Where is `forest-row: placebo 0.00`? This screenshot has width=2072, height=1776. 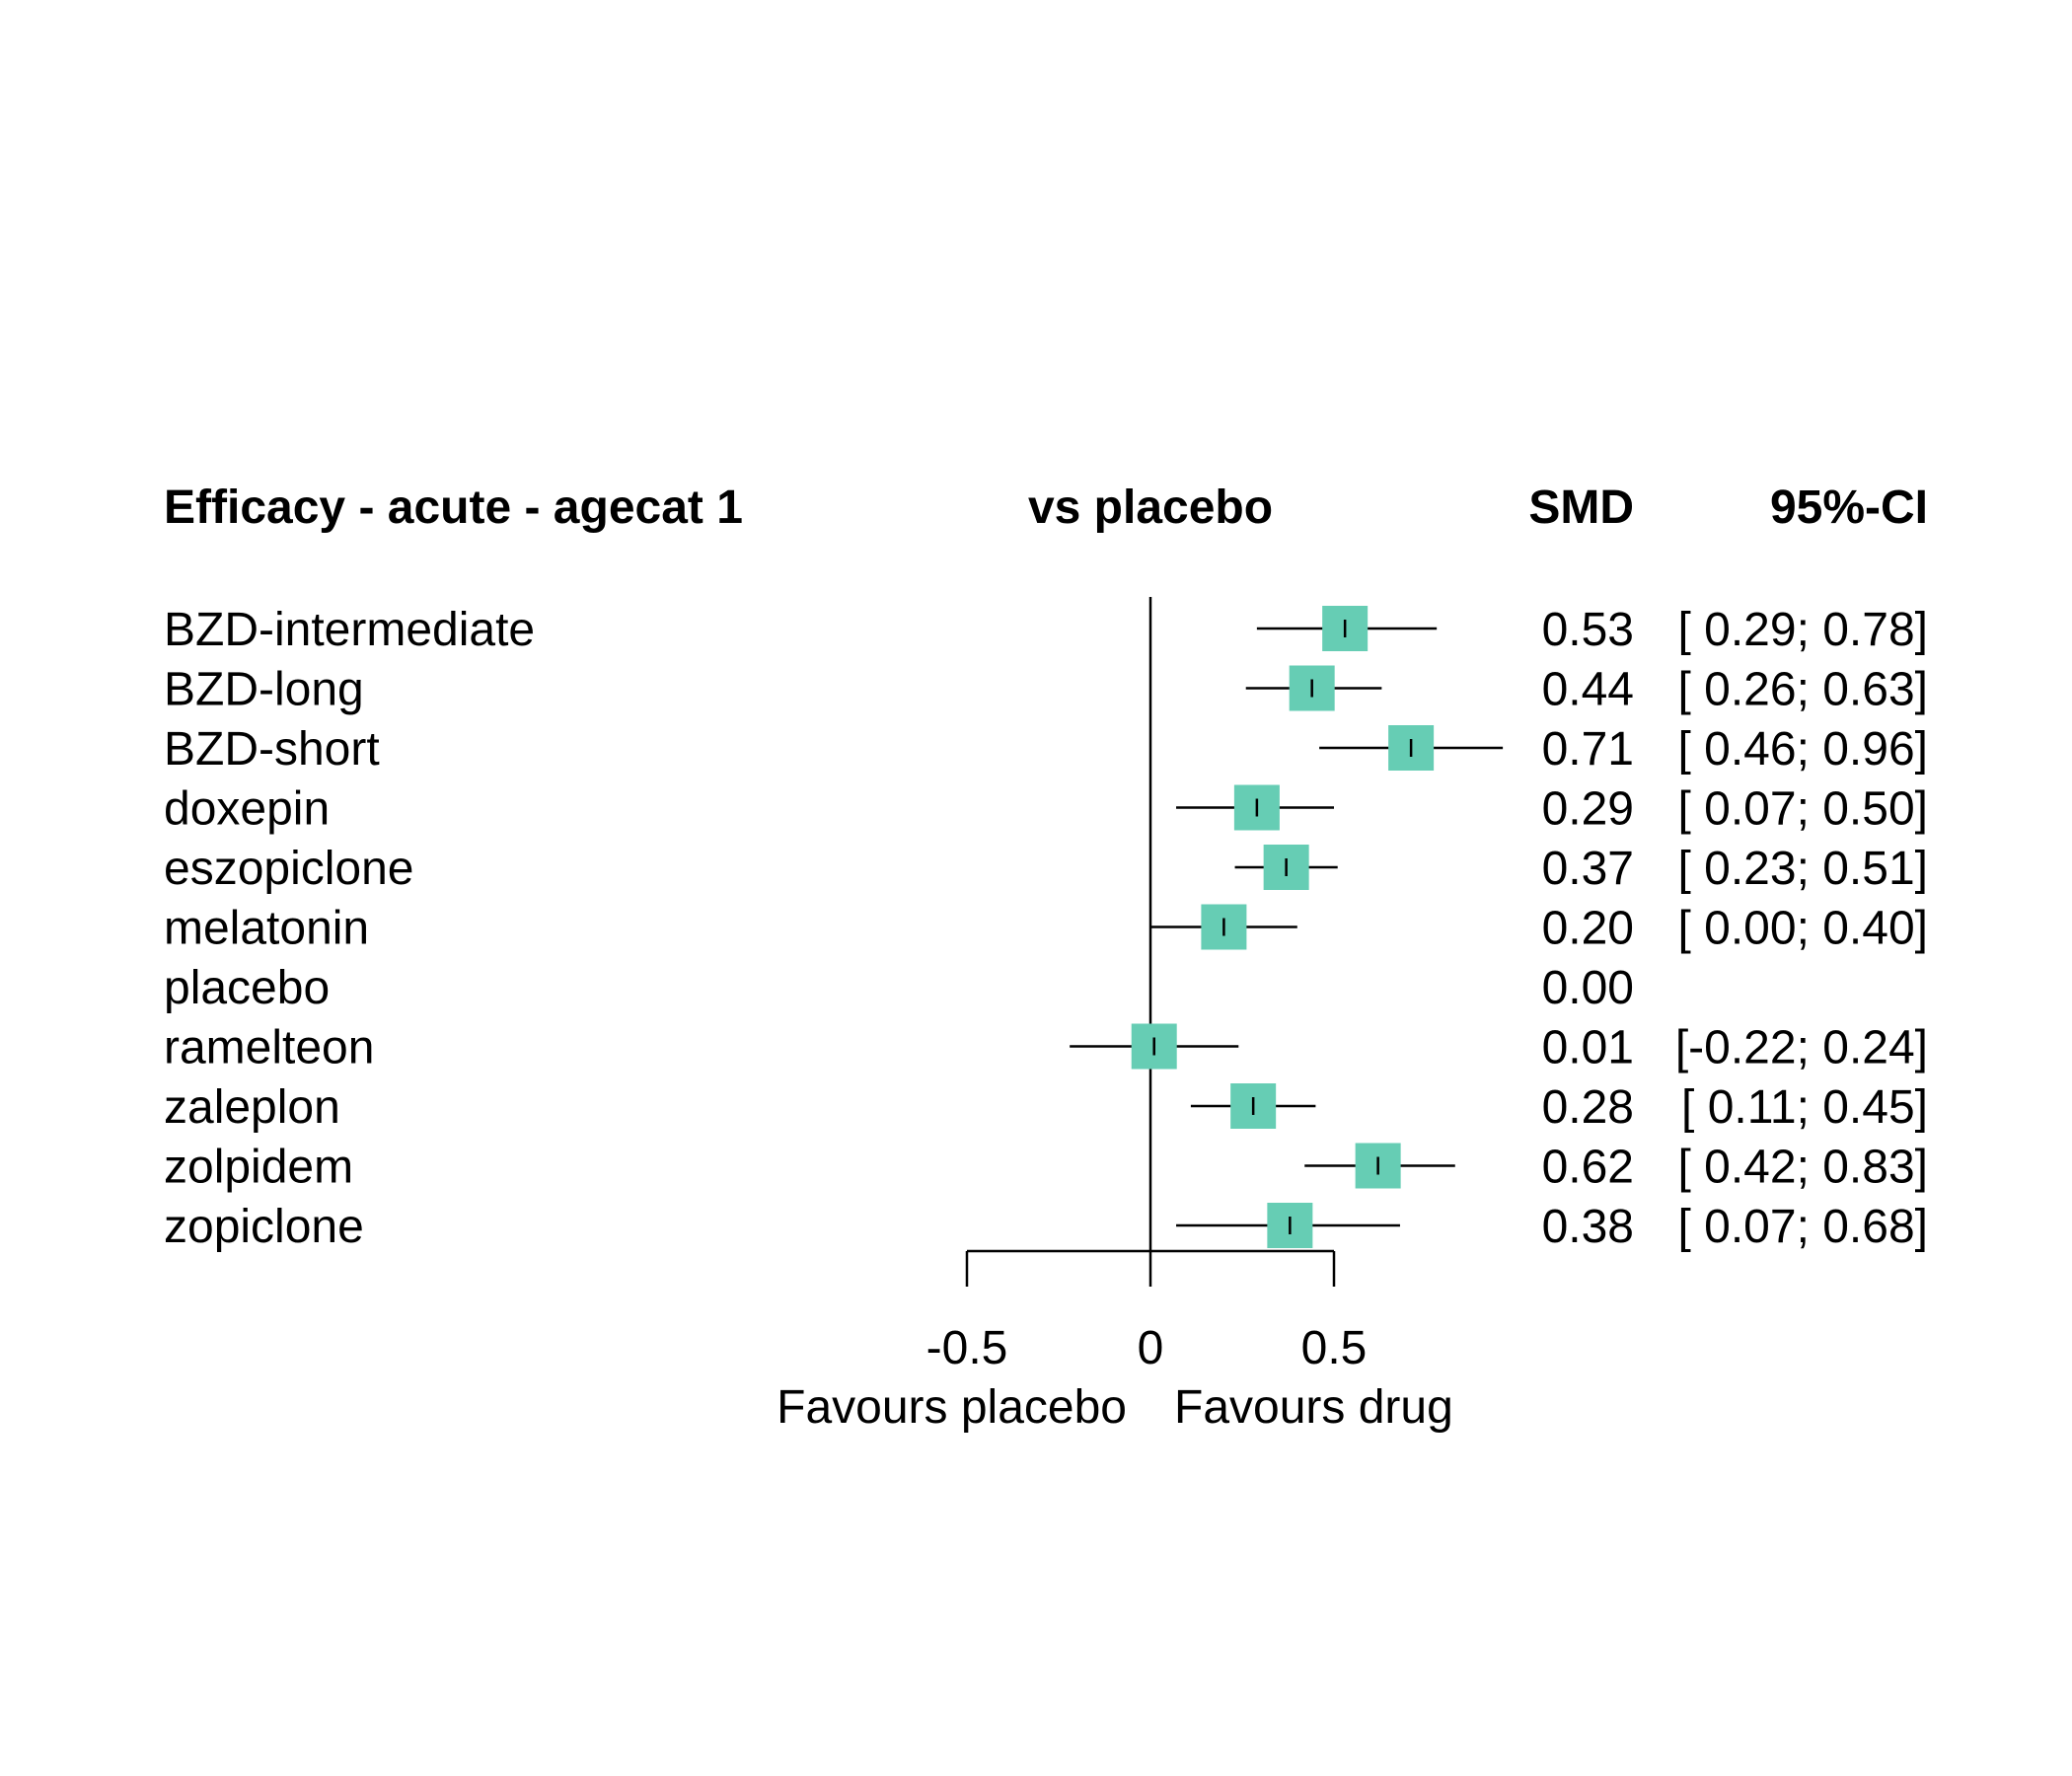 forest-row: placebo 0.00 is located at coordinates (899, 988).